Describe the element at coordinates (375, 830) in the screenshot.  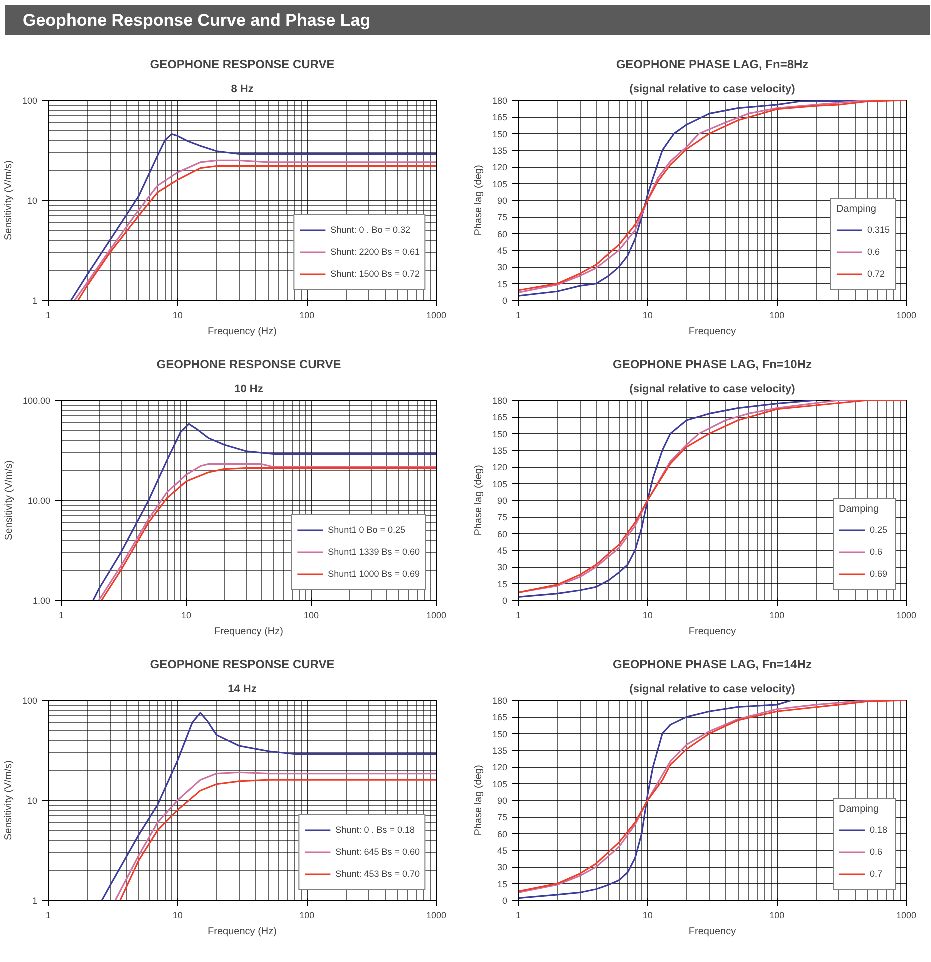
I see `legend-label: Shunt: 0 . Bs = 0.18` at that location.